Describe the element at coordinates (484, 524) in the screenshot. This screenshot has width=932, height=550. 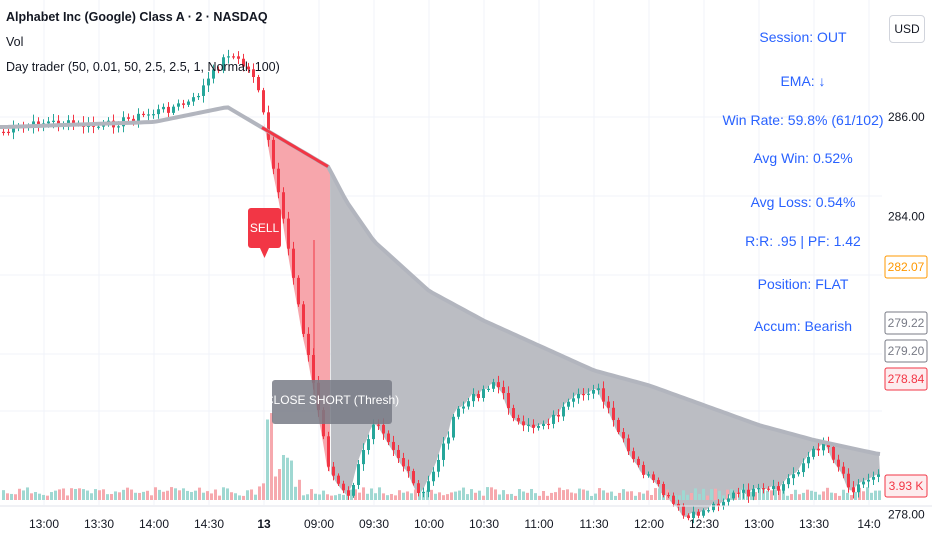
I see `time-tick-label: 10:30` at that location.